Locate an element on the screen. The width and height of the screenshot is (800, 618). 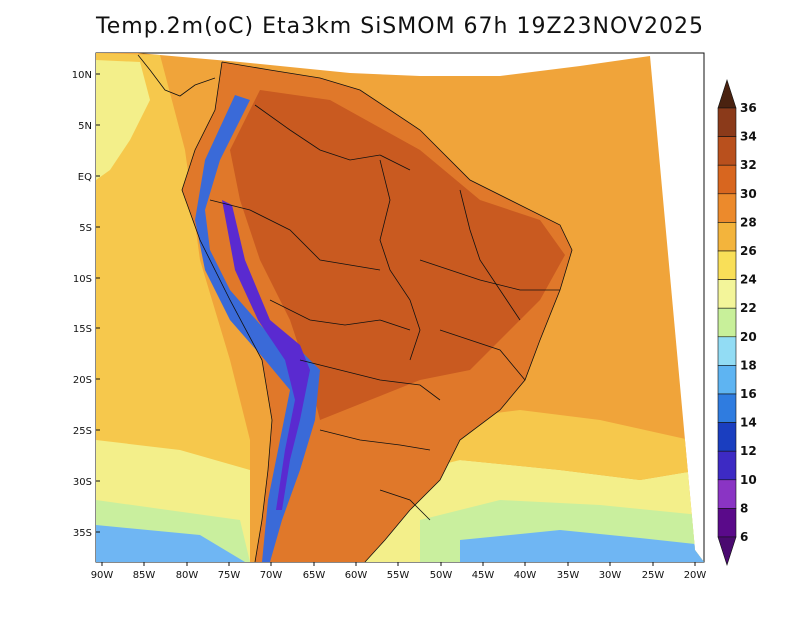
lat-label: 10S is located at coordinates (82, 279).